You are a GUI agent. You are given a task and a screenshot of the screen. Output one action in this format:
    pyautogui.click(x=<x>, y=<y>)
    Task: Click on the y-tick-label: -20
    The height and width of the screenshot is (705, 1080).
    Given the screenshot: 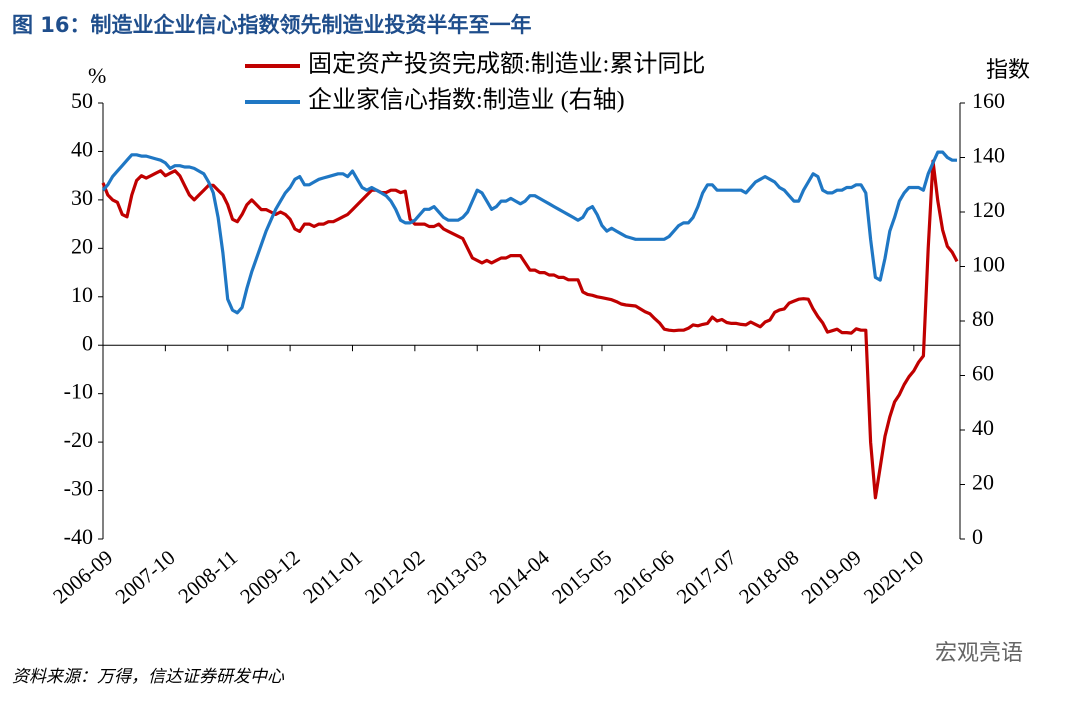 What is the action you would take?
    pyautogui.click(x=78, y=439)
    